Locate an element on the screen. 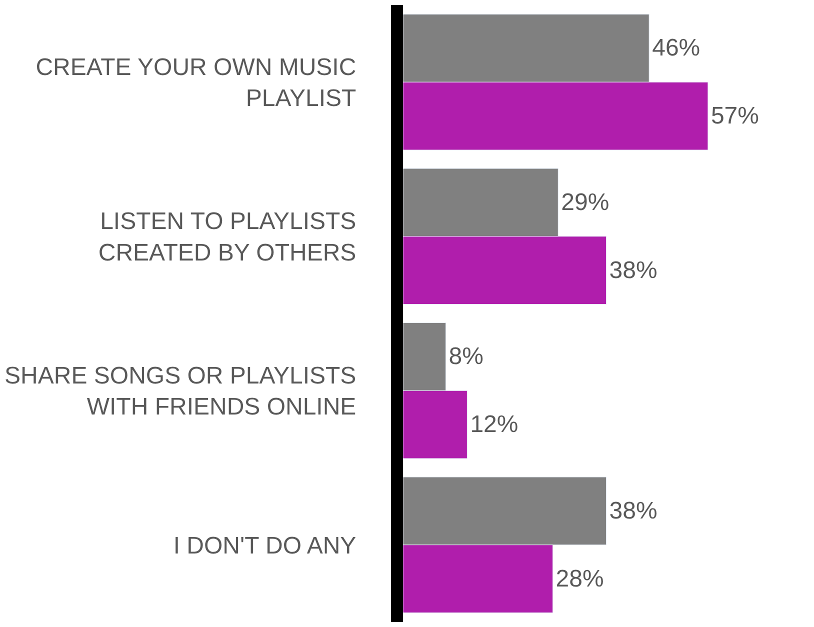 The image size is (814, 627). data-label: 12% is located at coordinates (494, 424).